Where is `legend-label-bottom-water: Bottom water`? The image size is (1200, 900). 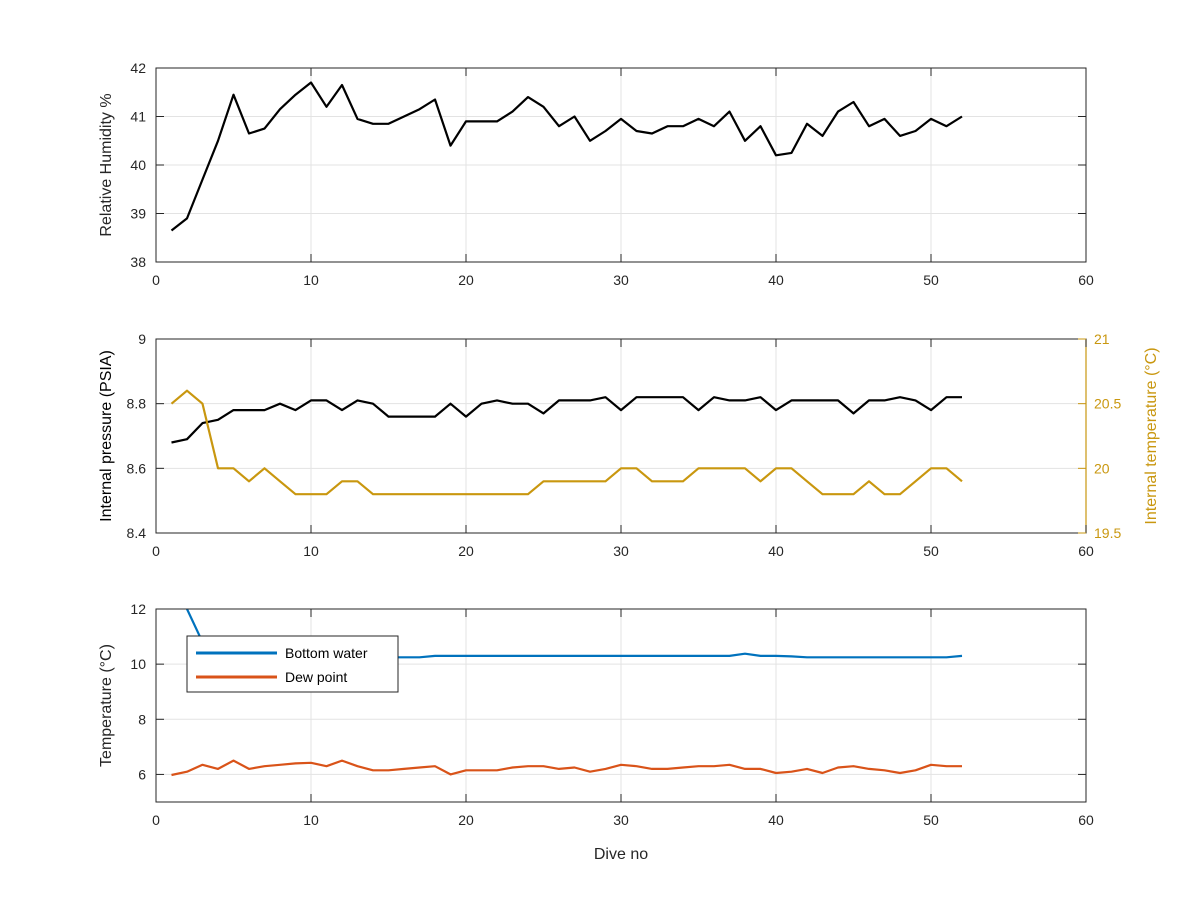
legend-label-bottom-water: Bottom water is located at coordinates (326, 653).